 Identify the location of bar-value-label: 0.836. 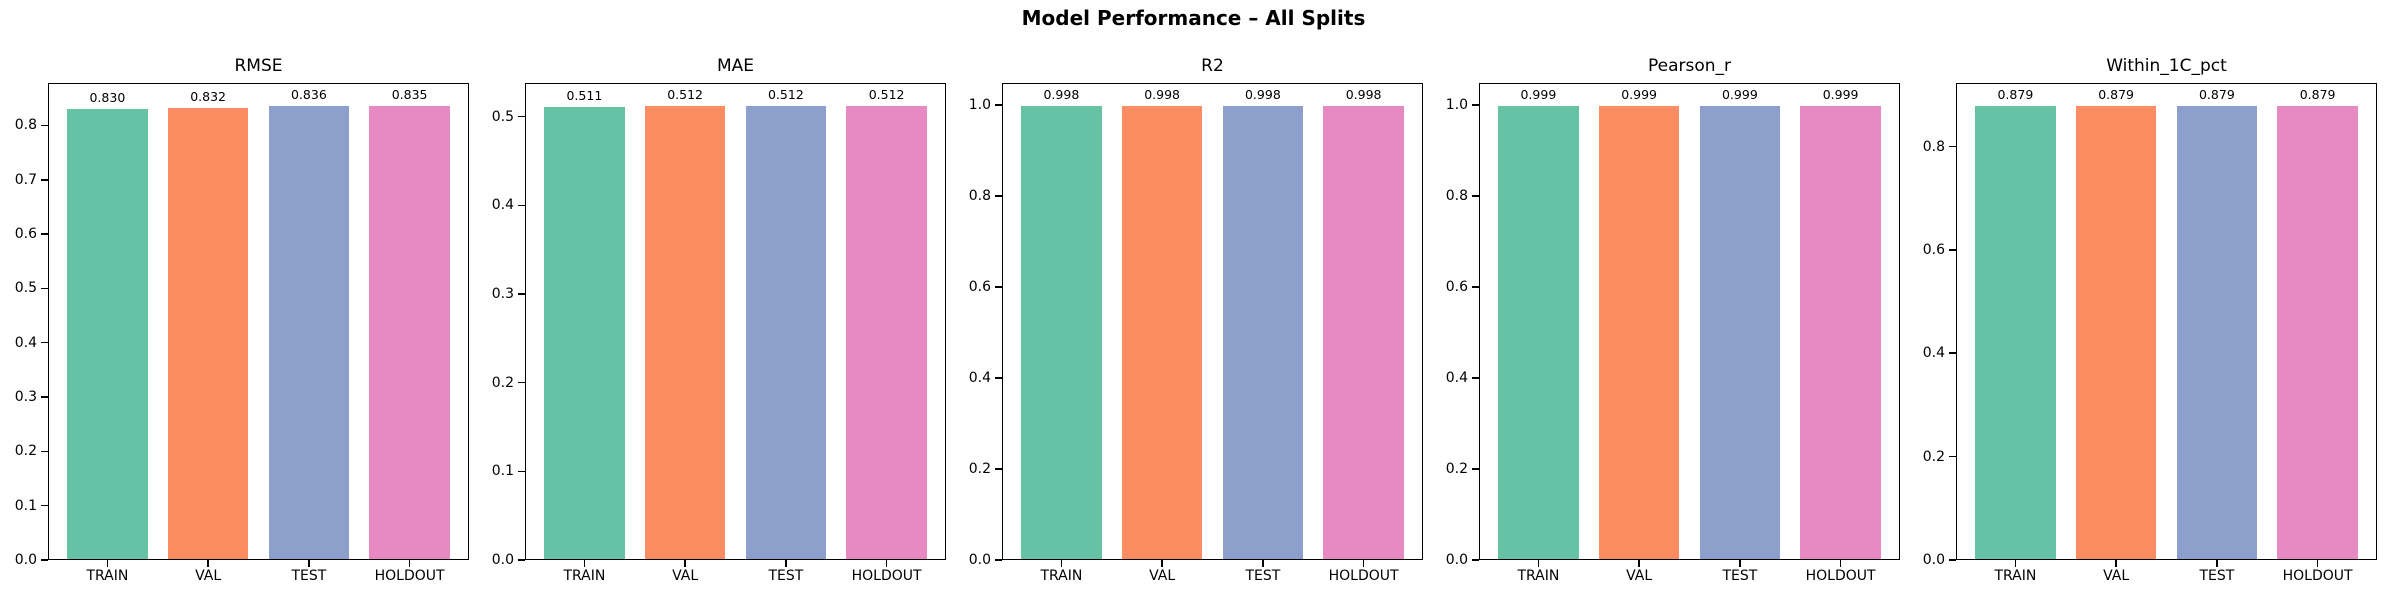
(308, 94).